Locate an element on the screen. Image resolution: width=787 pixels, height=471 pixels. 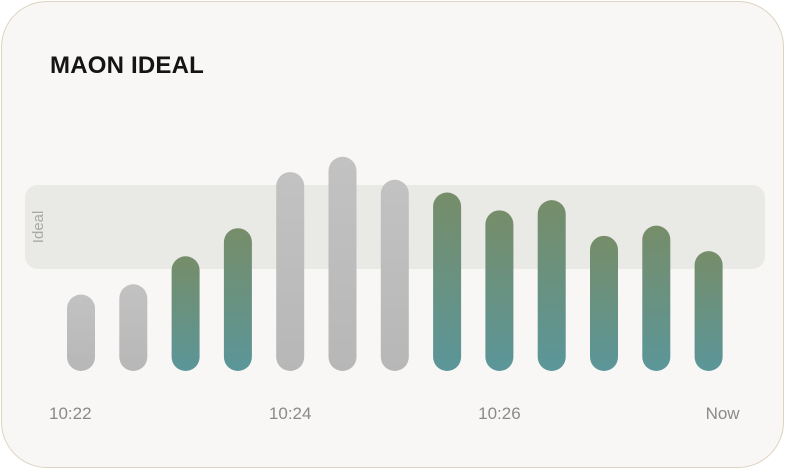
x-tick-label: 10:26 is located at coordinates (499, 413).